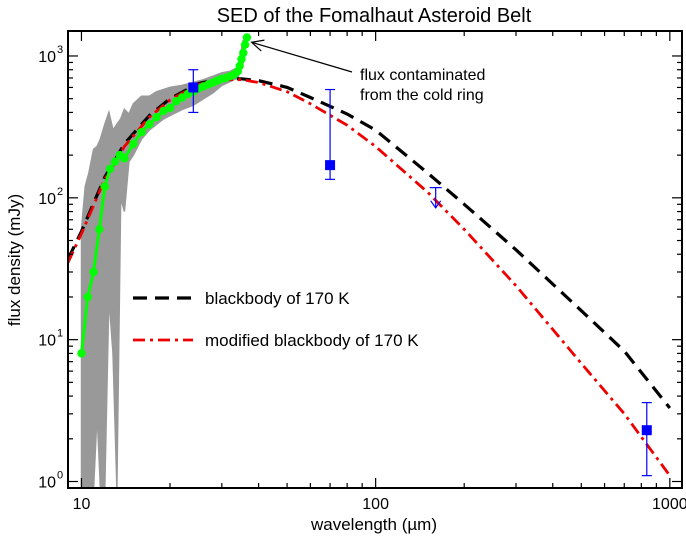  Describe the element at coordinates (373, 524) in the screenshot. I see `x-axis-title: wavelength (µm)` at that location.